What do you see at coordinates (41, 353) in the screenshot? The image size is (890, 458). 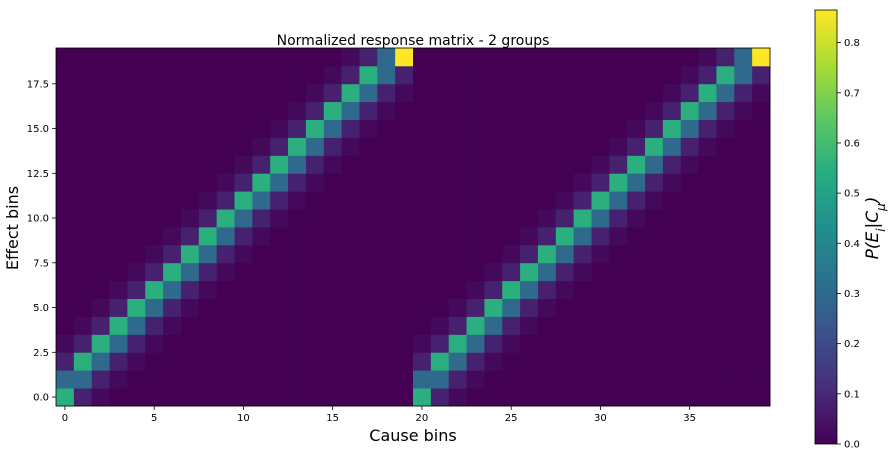 I see `y-tick-label: 2.5` at bounding box center [41, 353].